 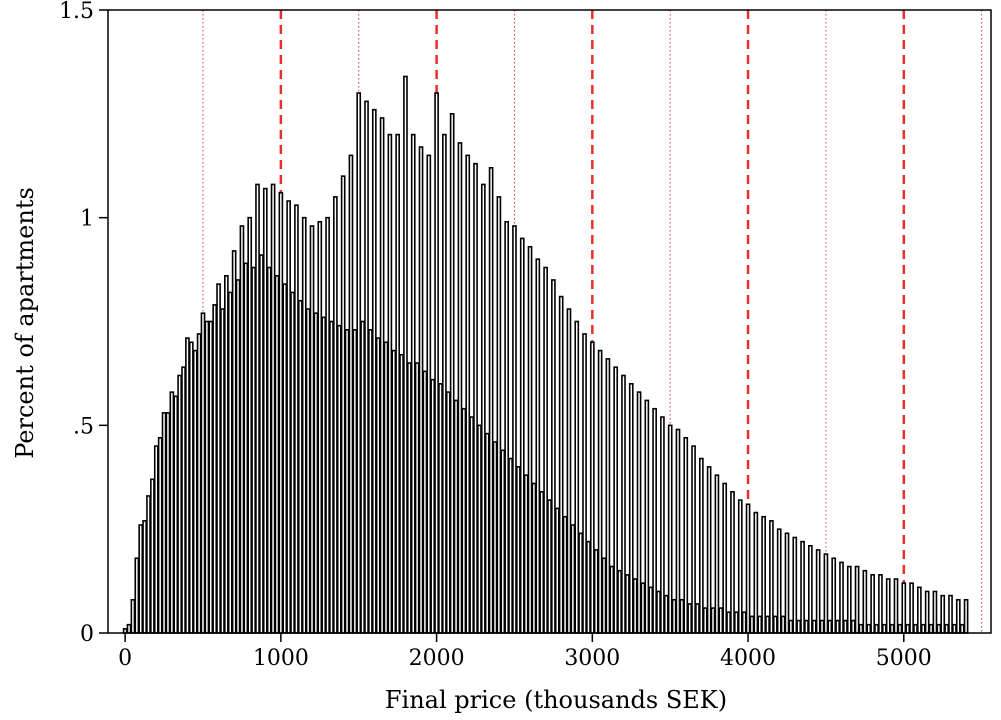 What do you see at coordinates (87, 219) in the screenshot?
I see `y-tick-label: 1` at bounding box center [87, 219].